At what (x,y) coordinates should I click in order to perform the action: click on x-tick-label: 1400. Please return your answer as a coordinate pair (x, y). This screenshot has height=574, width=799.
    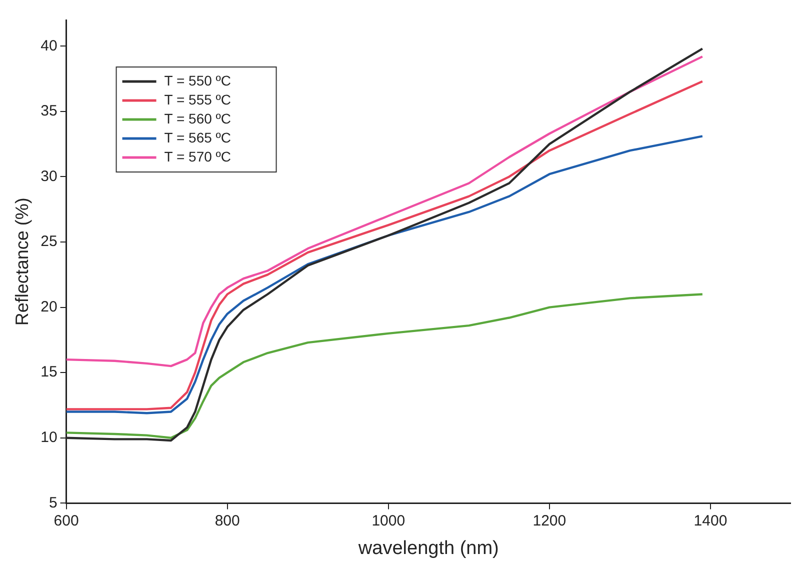
    Looking at the image, I should click on (711, 521).